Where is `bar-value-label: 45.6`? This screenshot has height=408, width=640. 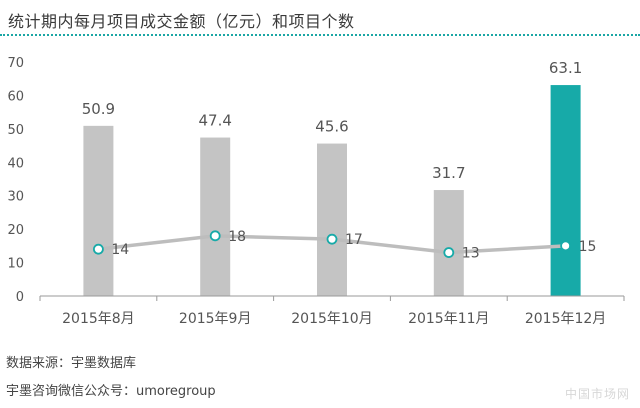
bar-value-label: 45.6 is located at coordinates (331, 127).